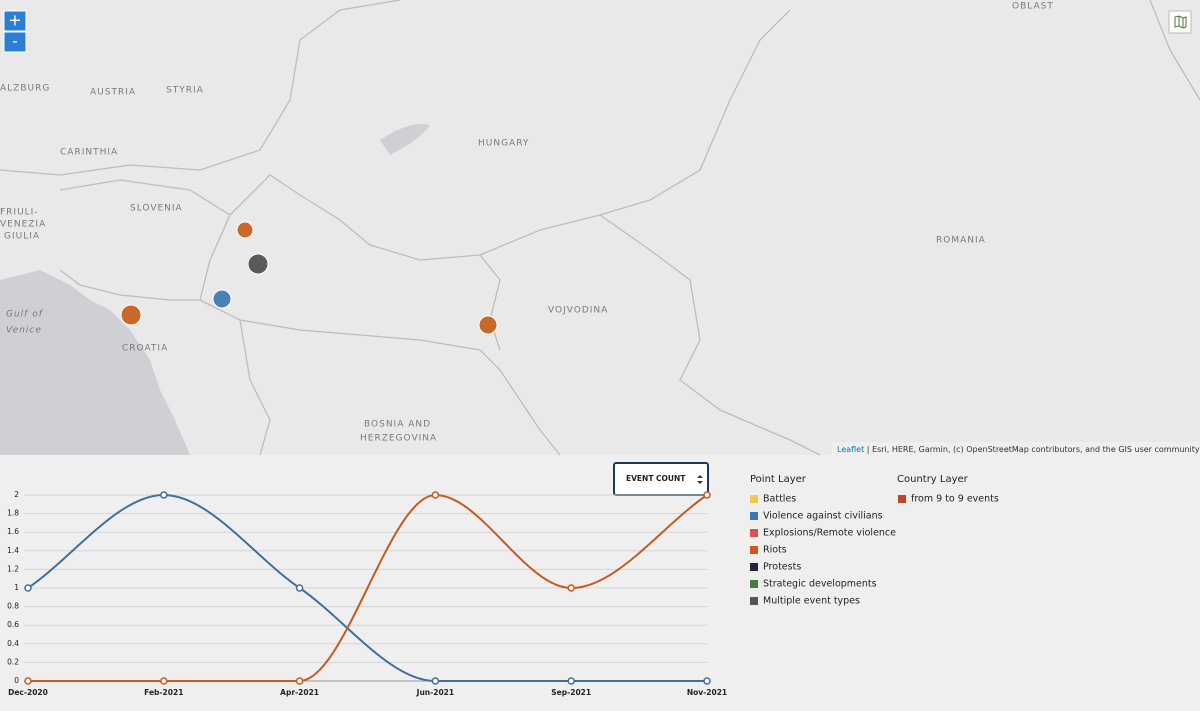 This screenshot has height=711, width=1200. I want to click on selector-label: EVENT COUNT, so click(656, 478).